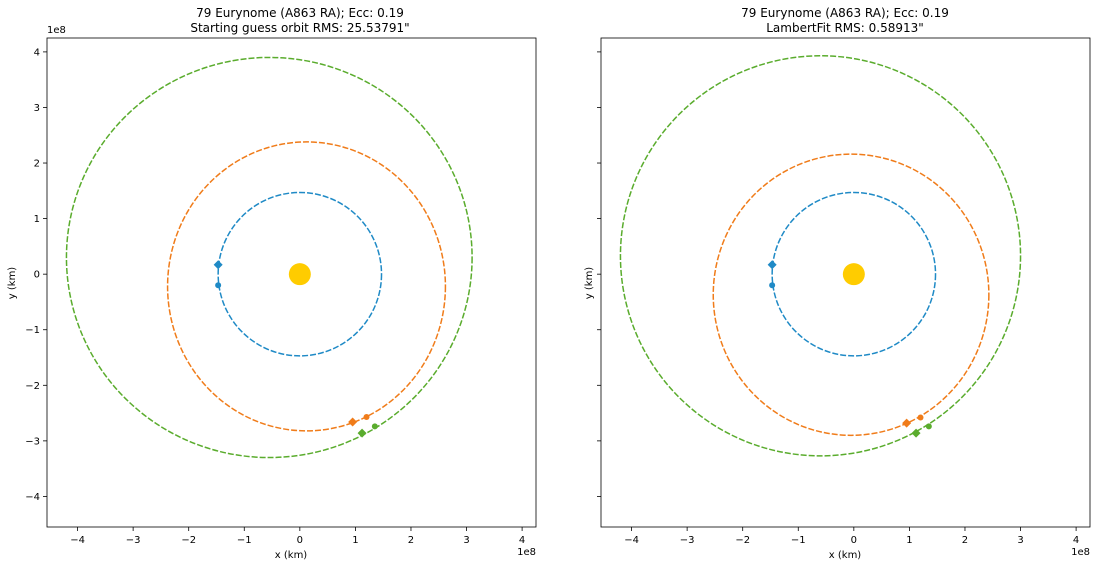 Image resolution: width=1097 pixels, height=568 pixels. What do you see at coordinates (32, 330) in the screenshot?
I see `y-tick-label-left: −1` at bounding box center [32, 330].